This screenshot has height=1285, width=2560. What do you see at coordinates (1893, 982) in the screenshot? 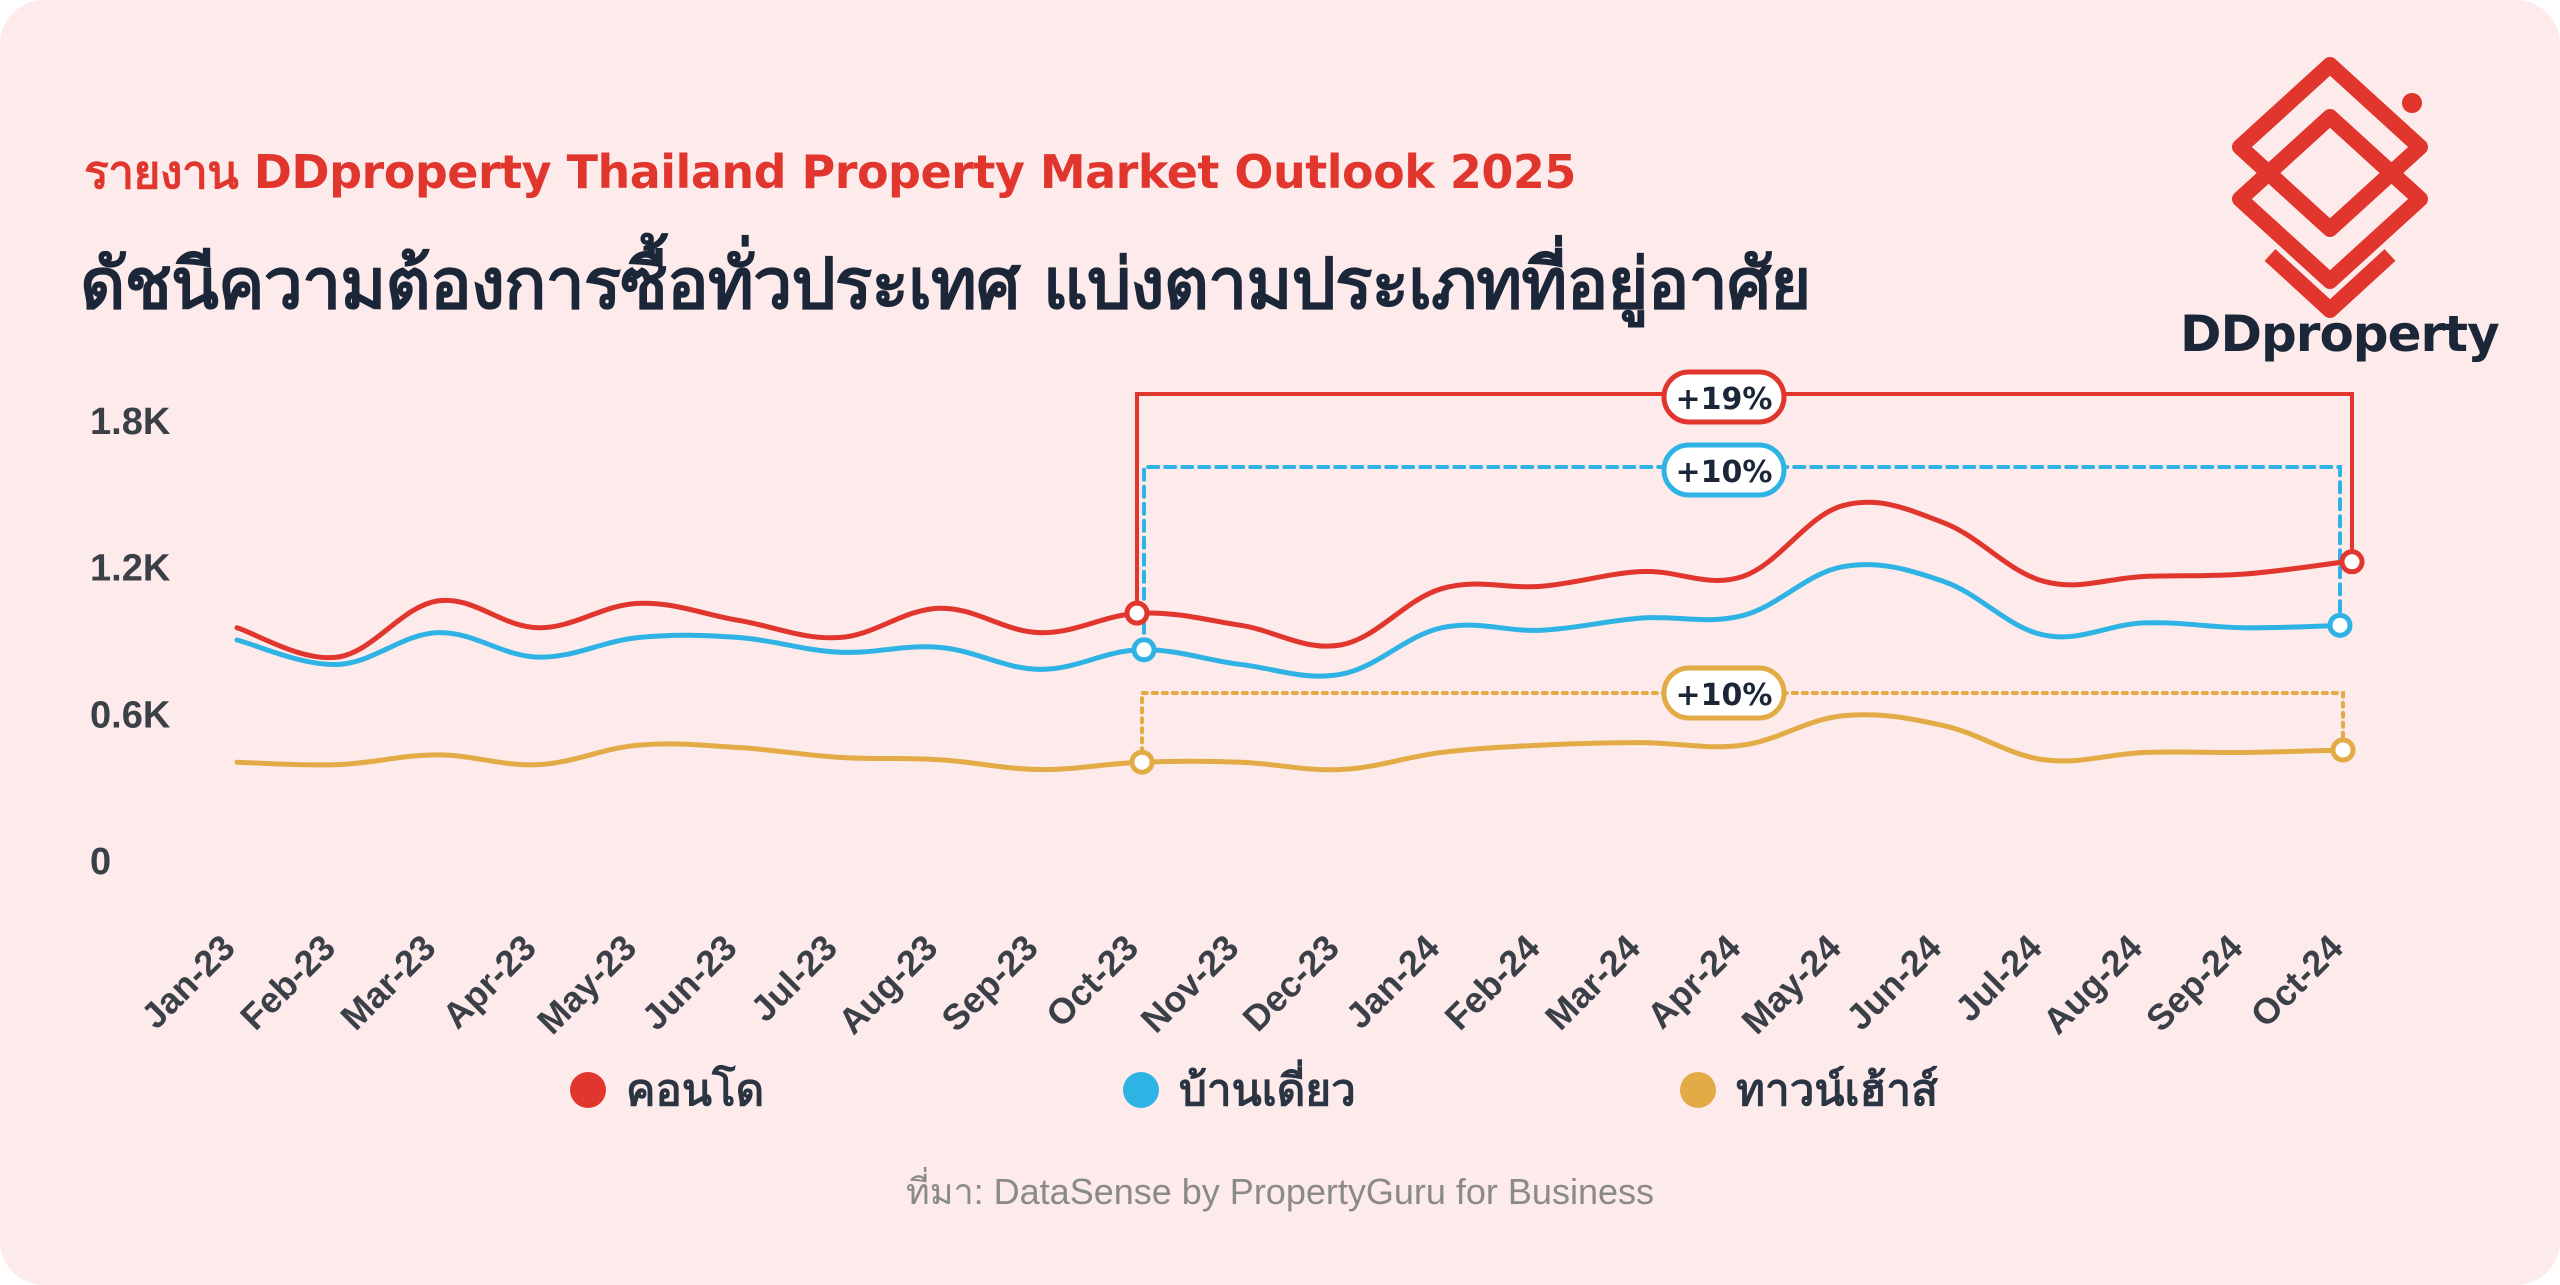
I see `x-tick-label: Jun-24` at bounding box center [1893, 982].